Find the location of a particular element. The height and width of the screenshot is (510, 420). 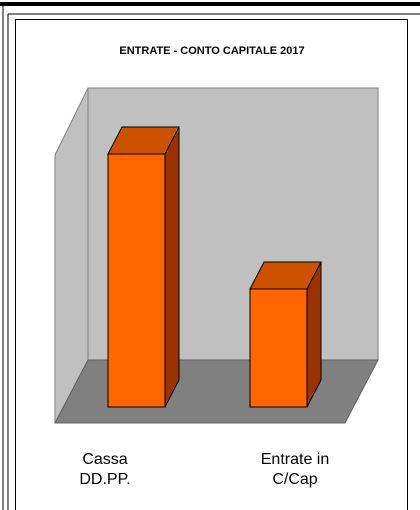

floor is located at coordinates (216, 391).